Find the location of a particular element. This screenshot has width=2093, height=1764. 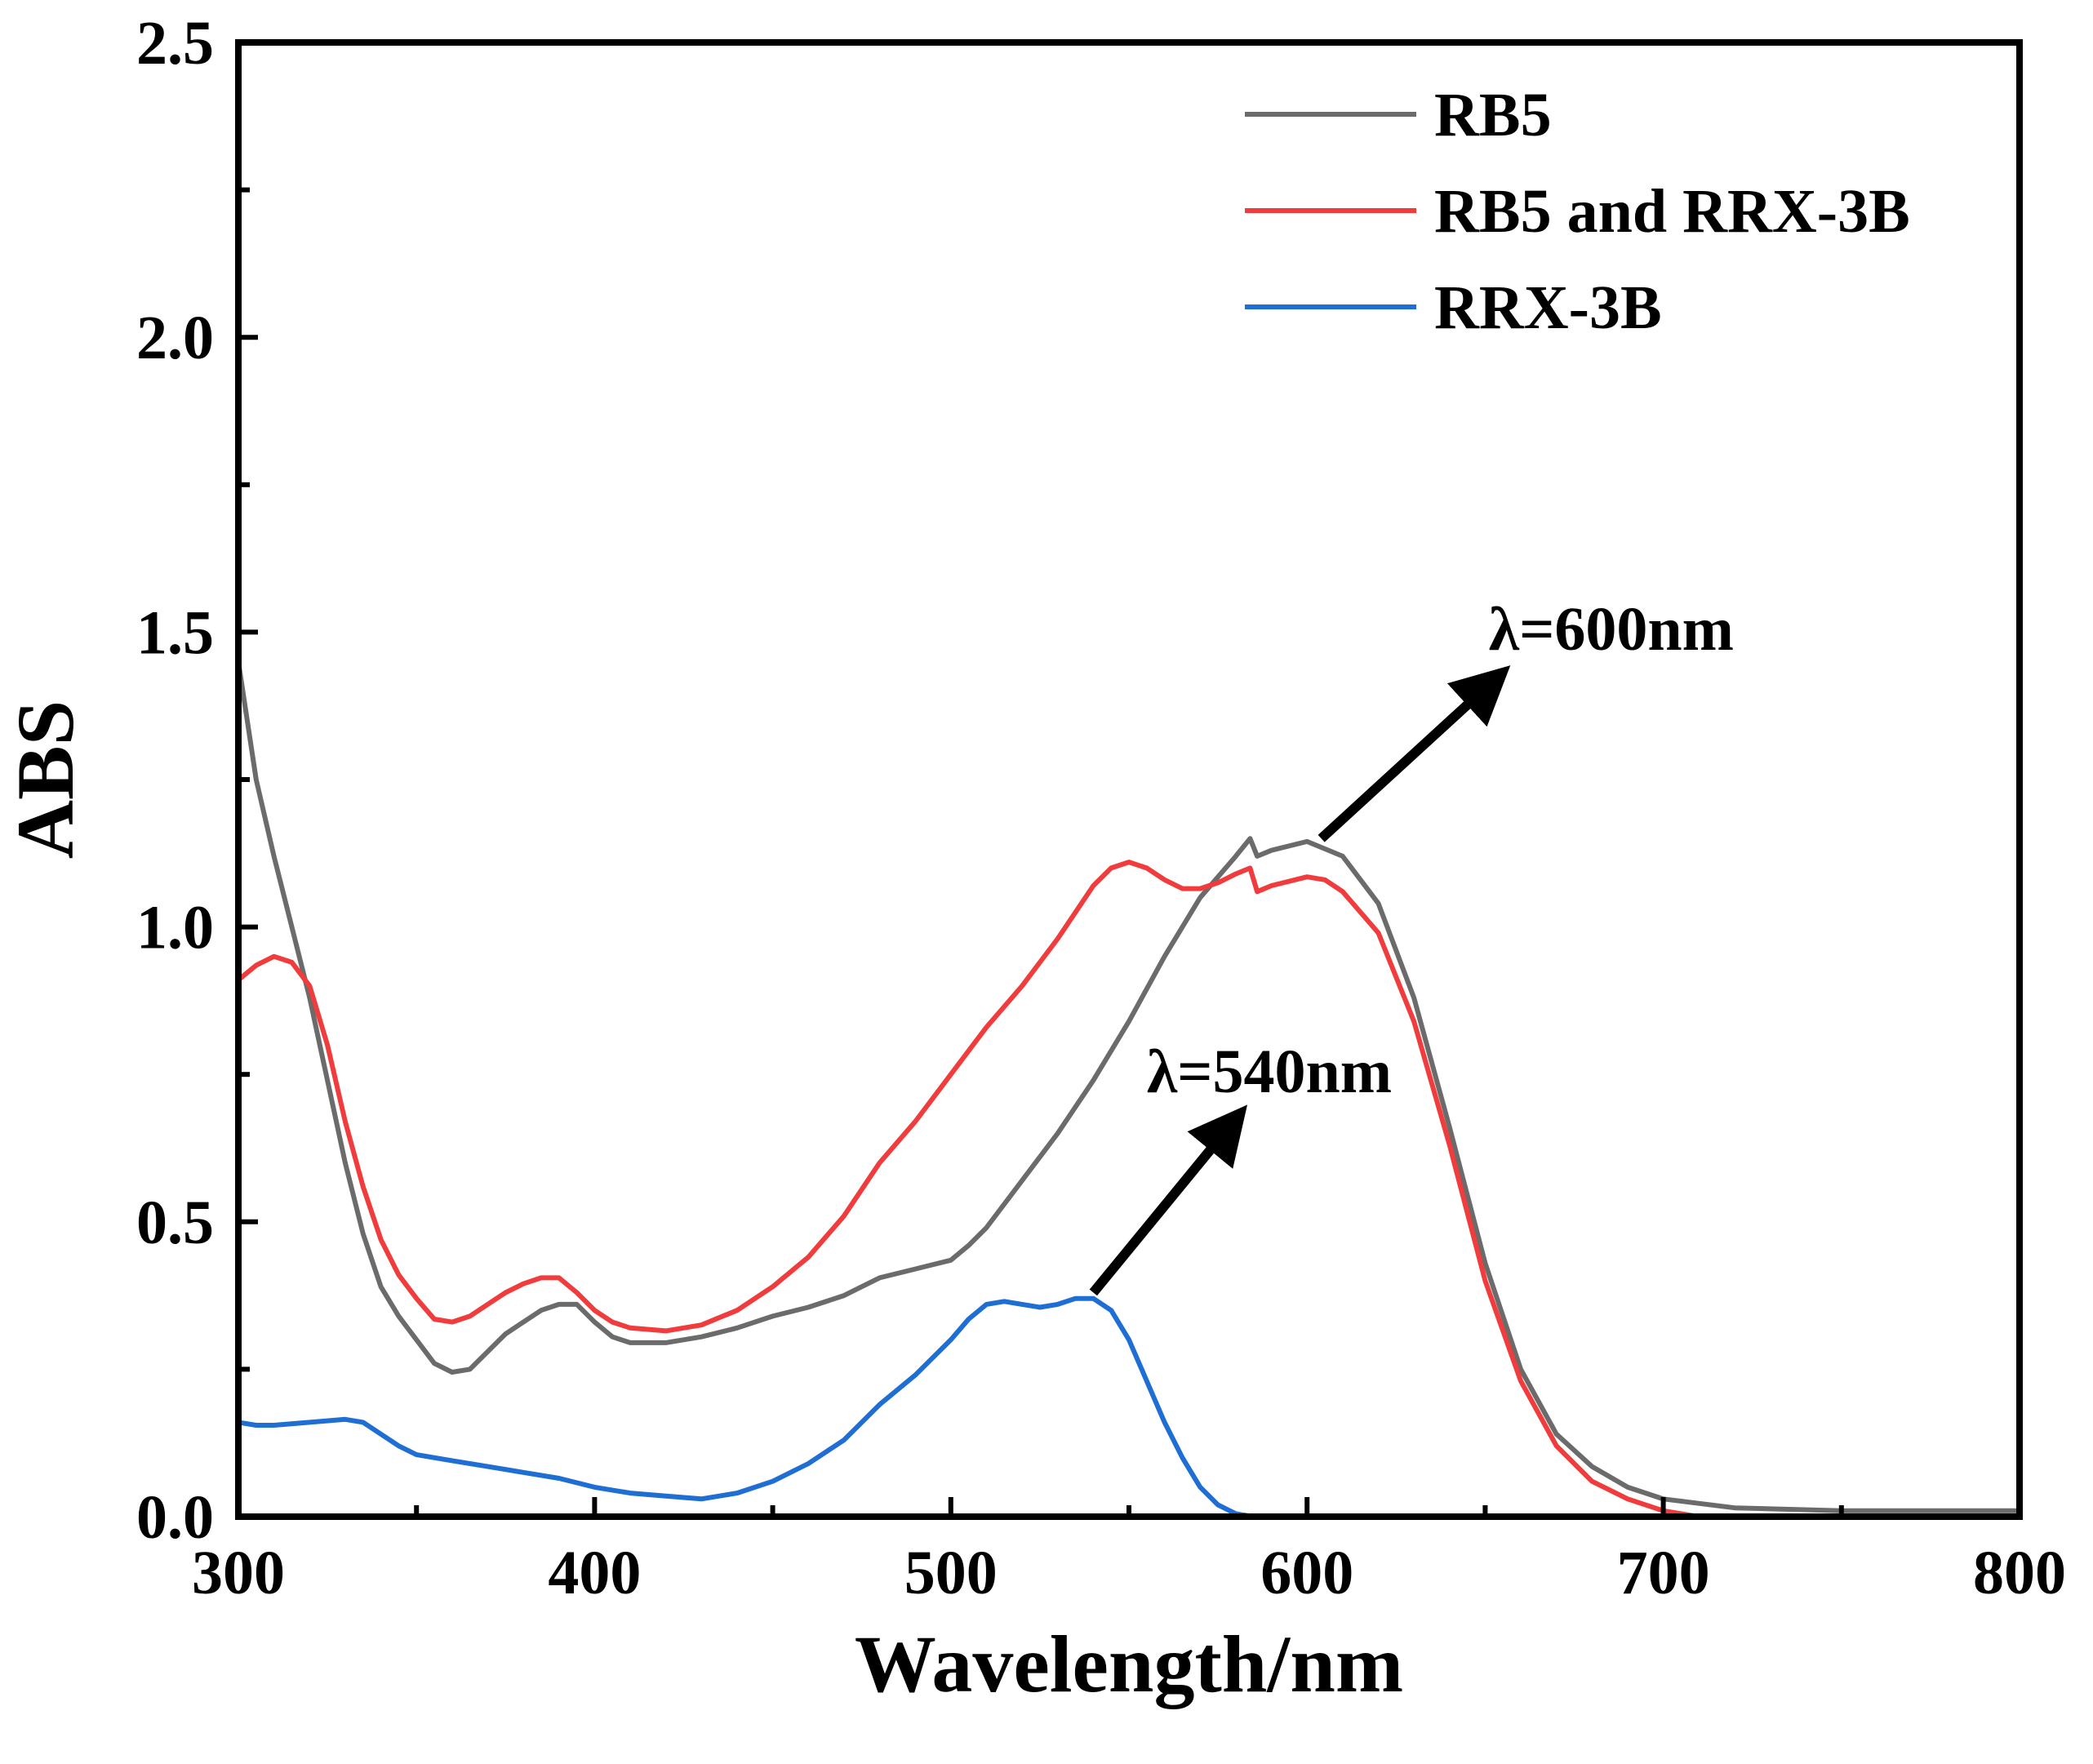

x-tick-label: 700 is located at coordinates (1663, 1573).